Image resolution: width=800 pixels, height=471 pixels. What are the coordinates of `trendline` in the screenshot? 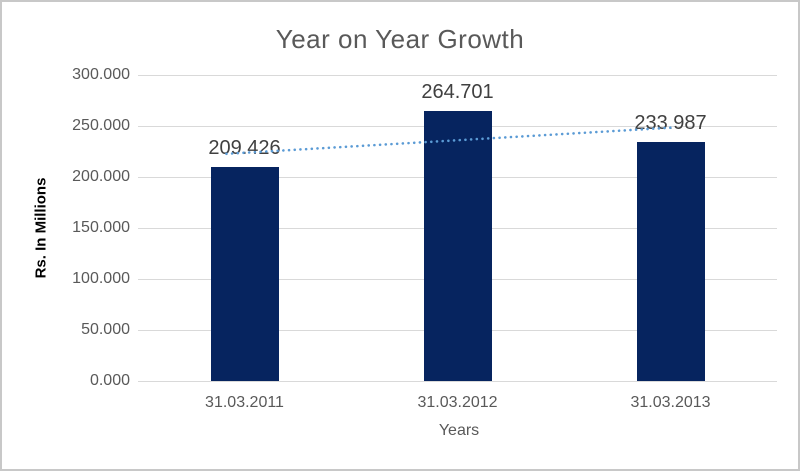 It's located at (451, 141).